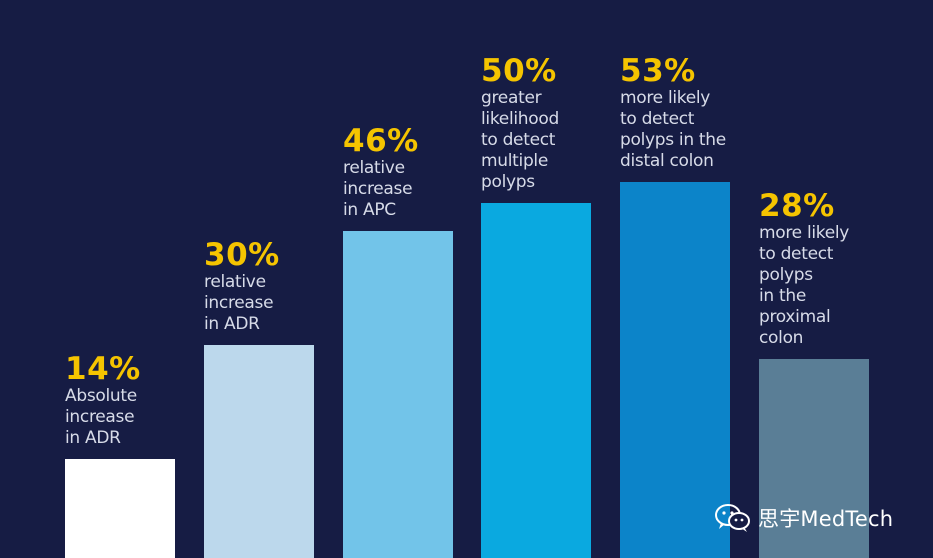 The height and width of the screenshot is (558, 933). Describe the element at coordinates (103, 369) in the screenshot. I see `value-label: 14%` at that location.